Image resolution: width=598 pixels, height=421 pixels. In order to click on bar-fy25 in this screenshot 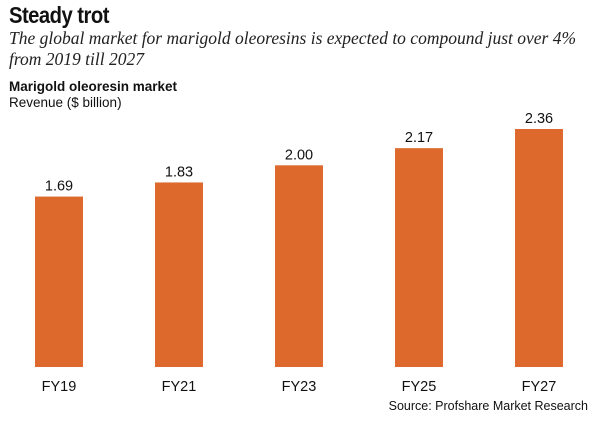, I will do `click(419, 257)`.